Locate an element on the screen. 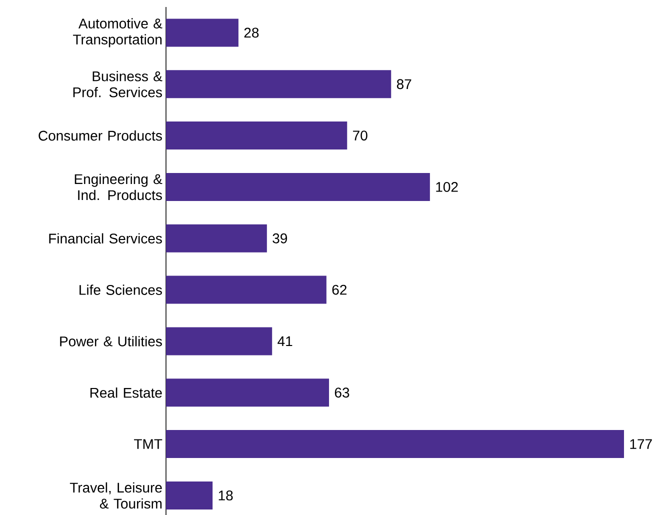  data-label: 177 is located at coordinates (641, 444).